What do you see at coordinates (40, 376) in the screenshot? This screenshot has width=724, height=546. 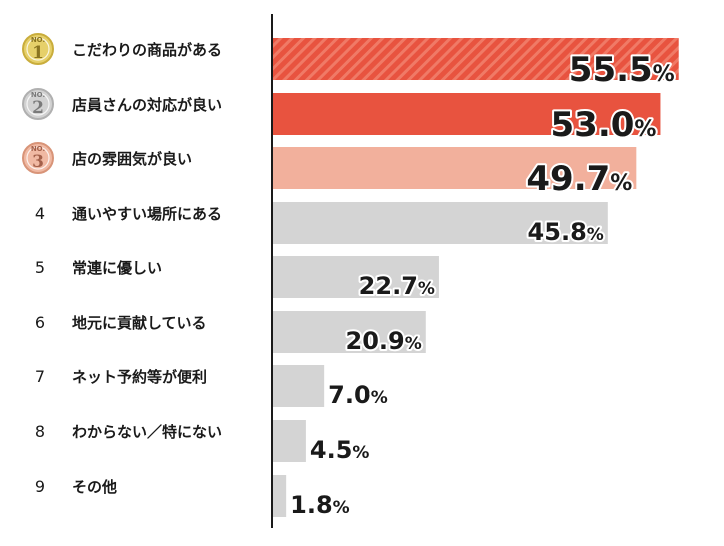 I see `rank-number: 7` at bounding box center [40, 376].